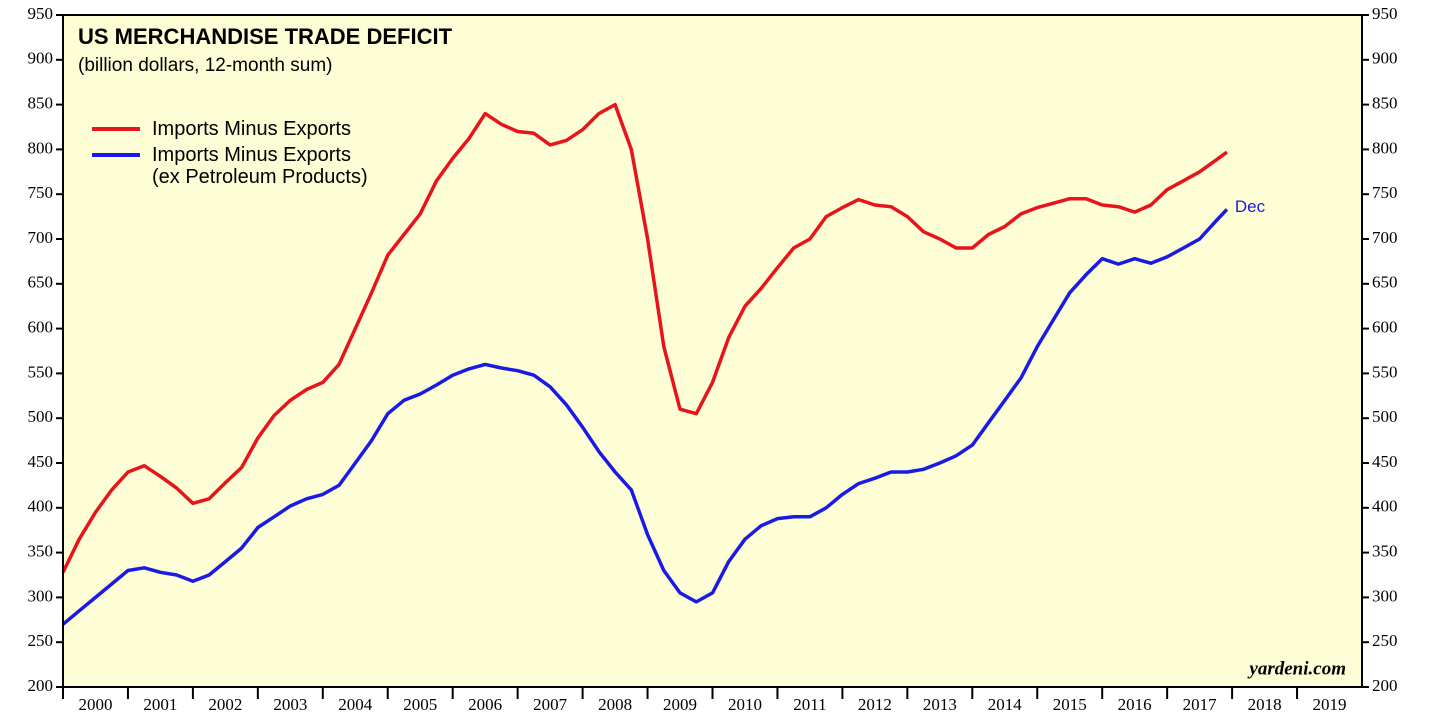 This screenshot has height=719, width=1429. Describe the element at coordinates (1385, 640) in the screenshot. I see `y2-tick-label: 250` at that location.